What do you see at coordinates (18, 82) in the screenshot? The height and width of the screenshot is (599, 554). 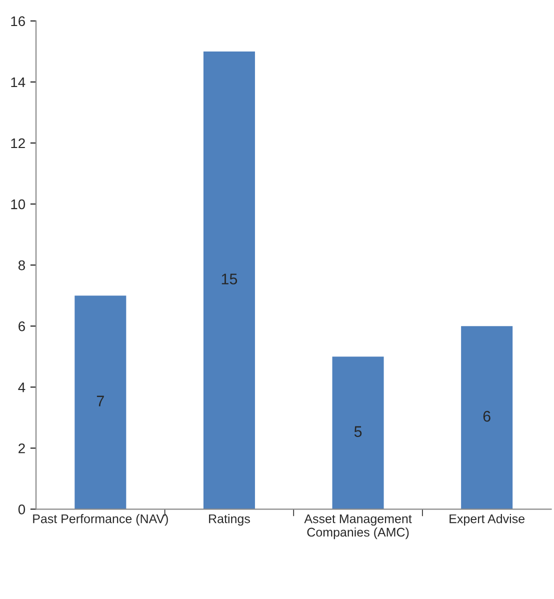 I see `y-tick-label: 14` at bounding box center [18, 82].